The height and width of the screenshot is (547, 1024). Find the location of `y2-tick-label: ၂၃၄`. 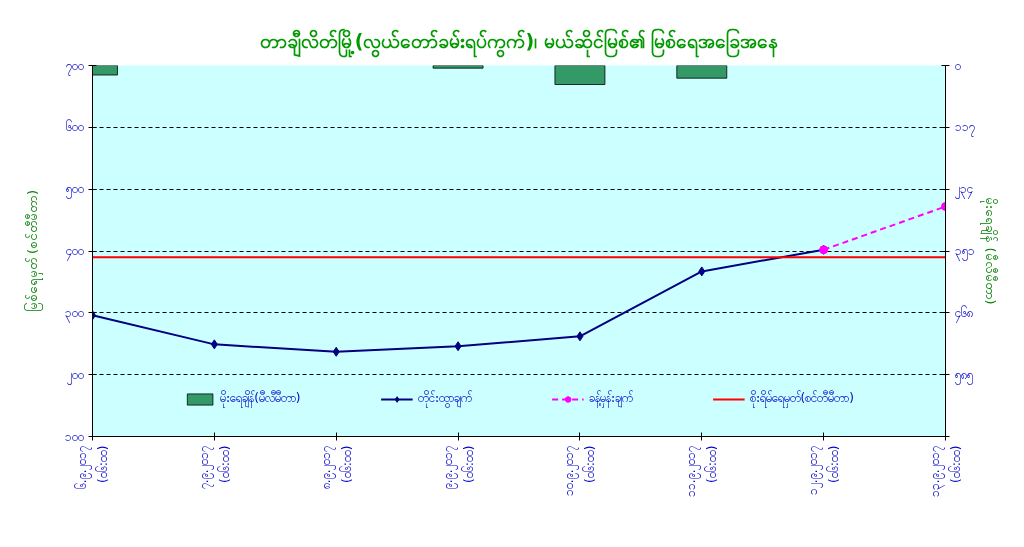

y2-tick-label: ၂၃၄ is located at coordinates (963, 191).